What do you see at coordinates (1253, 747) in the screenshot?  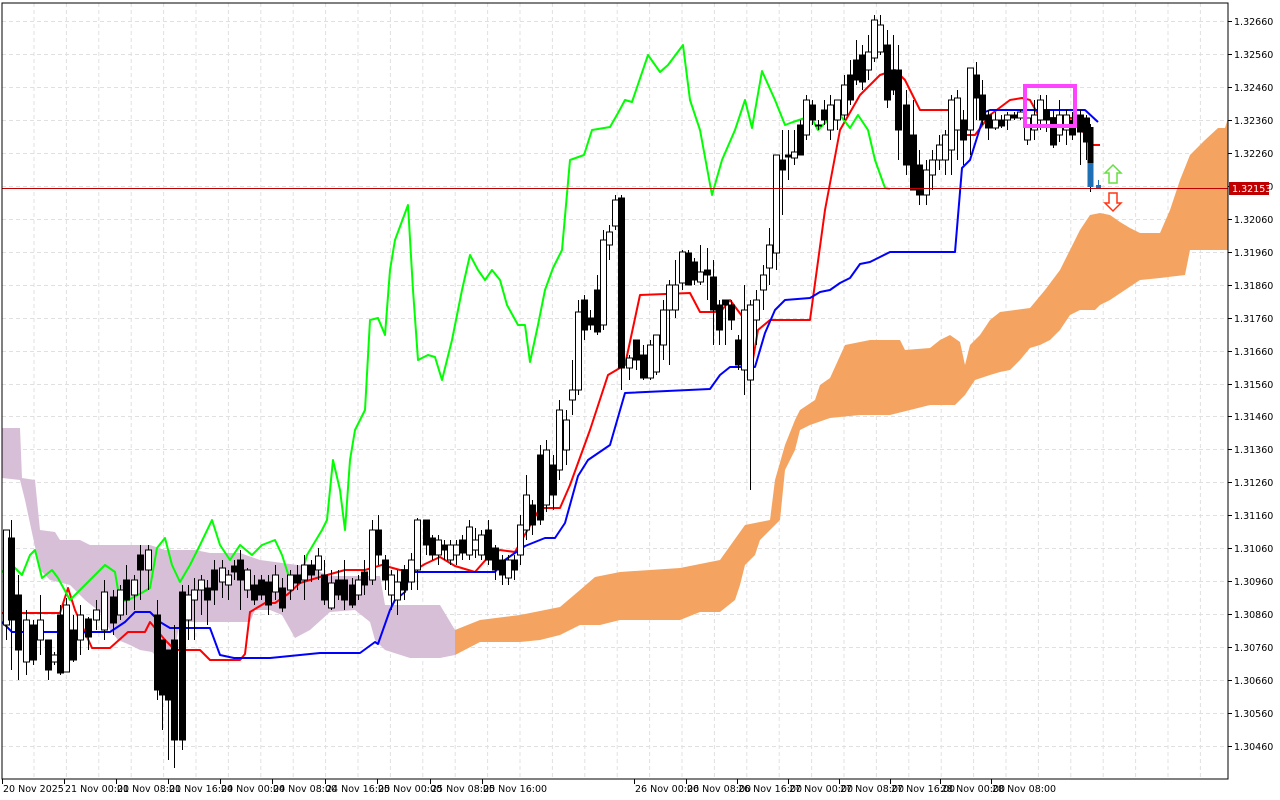 I see `y-tick-label: 1.30460` at bounding box center [1253, 747].